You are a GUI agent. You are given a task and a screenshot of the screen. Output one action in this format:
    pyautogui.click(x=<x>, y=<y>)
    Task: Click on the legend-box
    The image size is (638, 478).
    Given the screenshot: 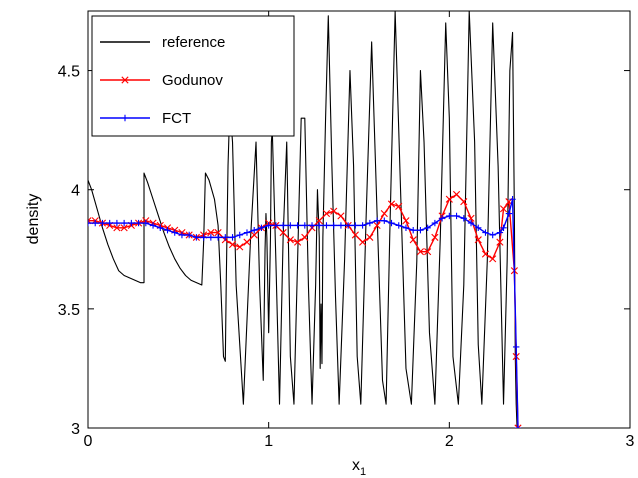 What is the action you would take?
    pyautogui.click(x=193, y=76)
    